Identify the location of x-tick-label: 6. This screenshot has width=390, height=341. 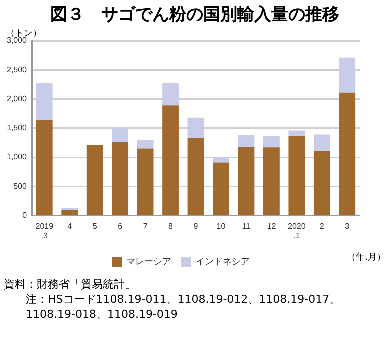
(121, 226).